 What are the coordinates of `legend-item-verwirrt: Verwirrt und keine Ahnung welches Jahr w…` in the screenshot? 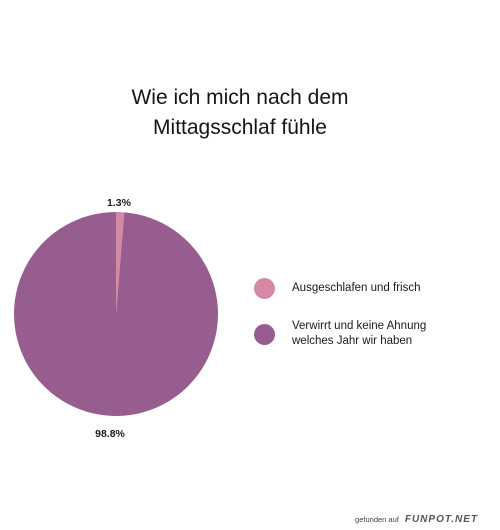 It's located at (369, 334).